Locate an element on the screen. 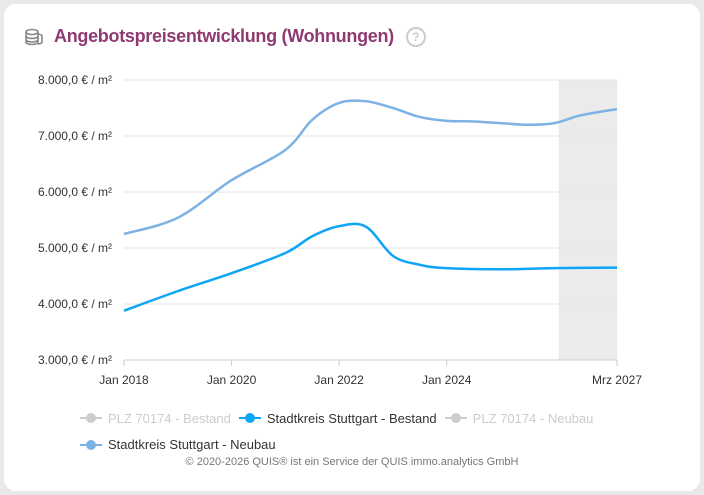  legend-item: Stadtkreis Stuttgart - Bestand is located at coordinates (337, 418).